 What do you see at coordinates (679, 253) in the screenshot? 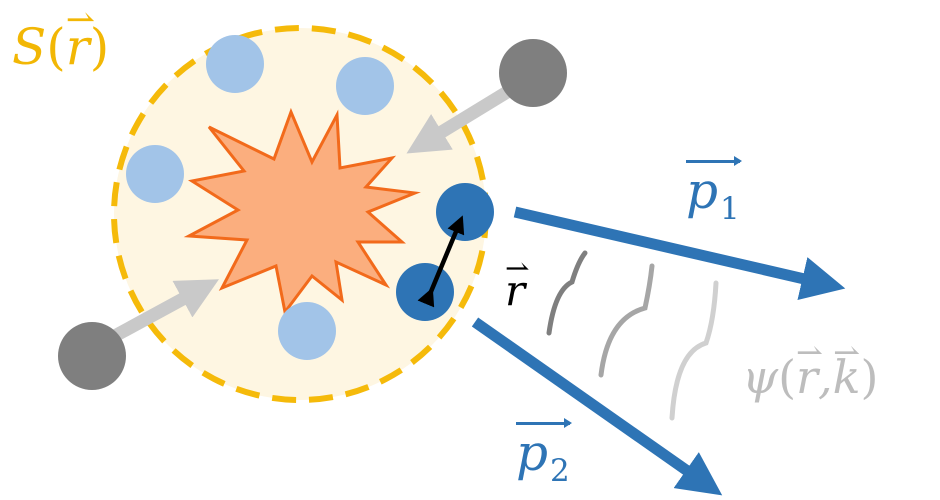
I see `momentum-arrow-p1` at bounding box center [679, 253].